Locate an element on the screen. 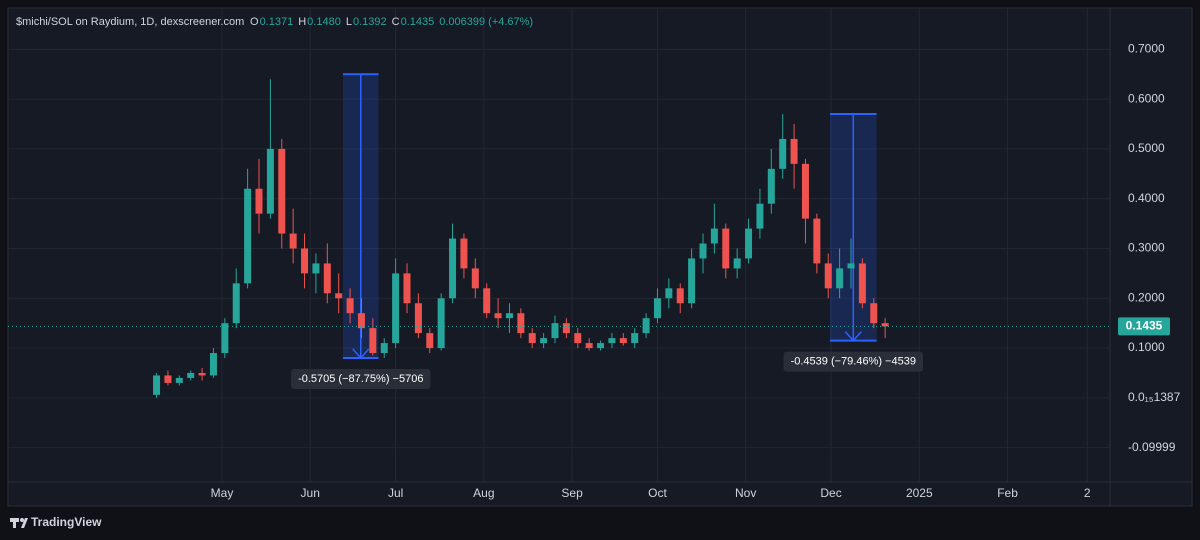  brand: TradingView is located at coordinates (66, 522).